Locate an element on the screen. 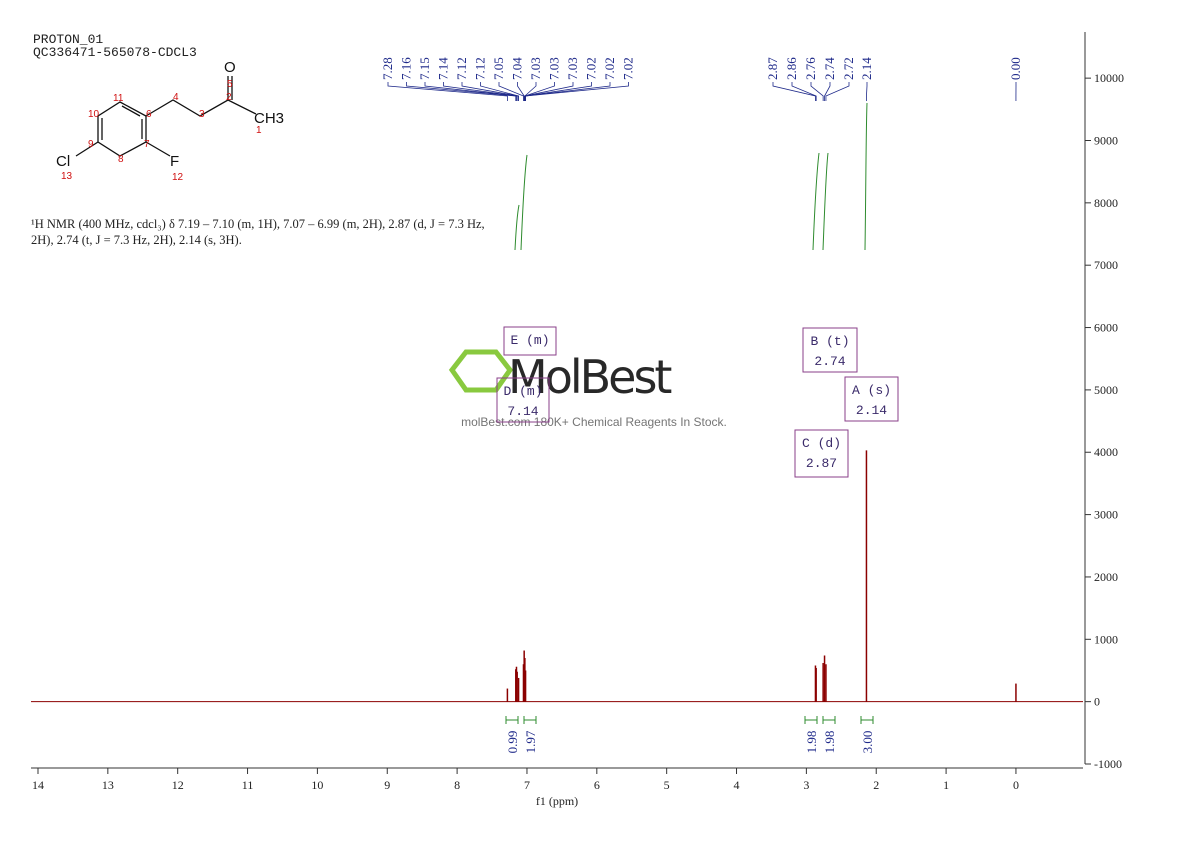  multiplet-shift: 2.74 is located at coordinates (829, 361).